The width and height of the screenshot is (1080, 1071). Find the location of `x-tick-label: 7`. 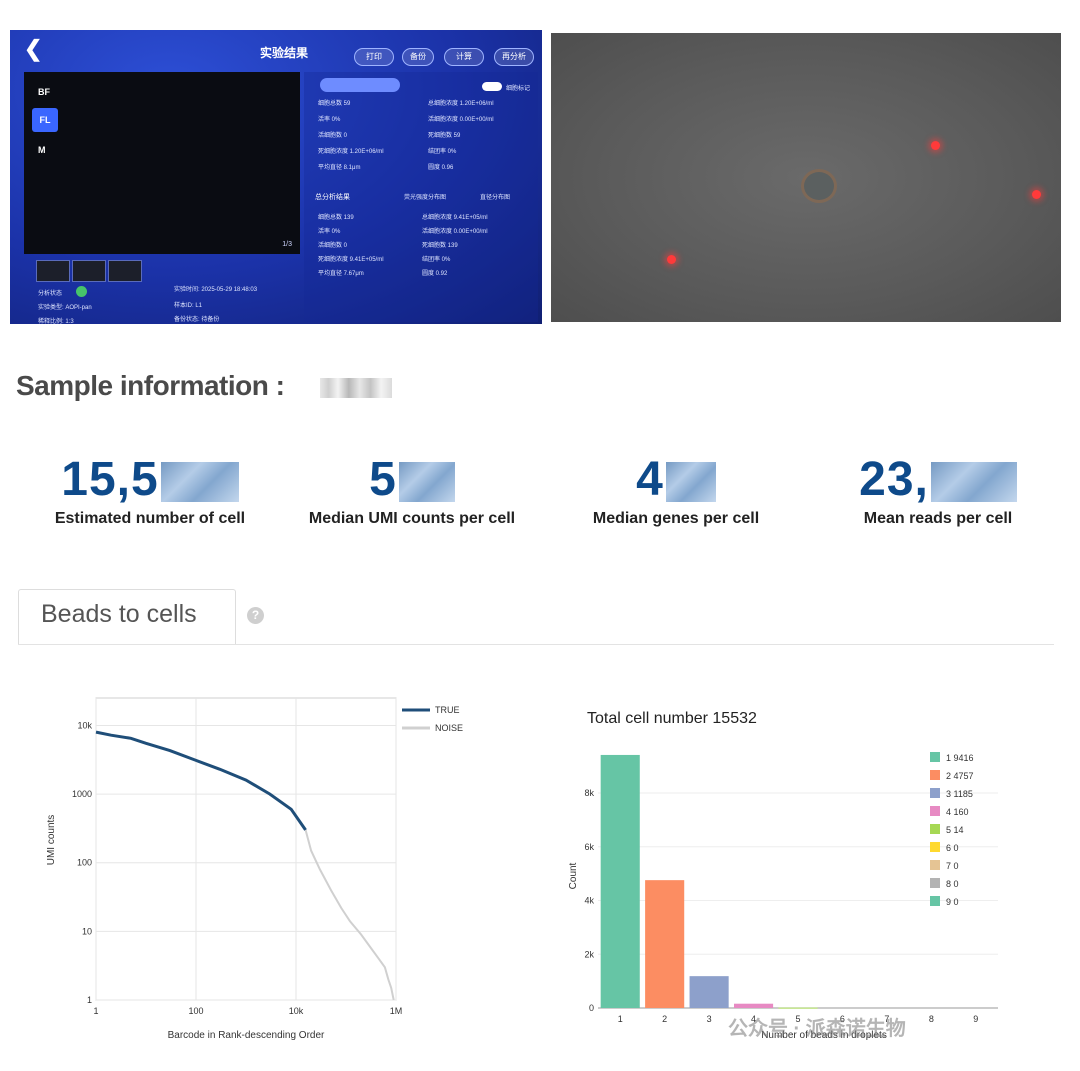

x-tick-label: 7 is located at coordinates (886, 1019).